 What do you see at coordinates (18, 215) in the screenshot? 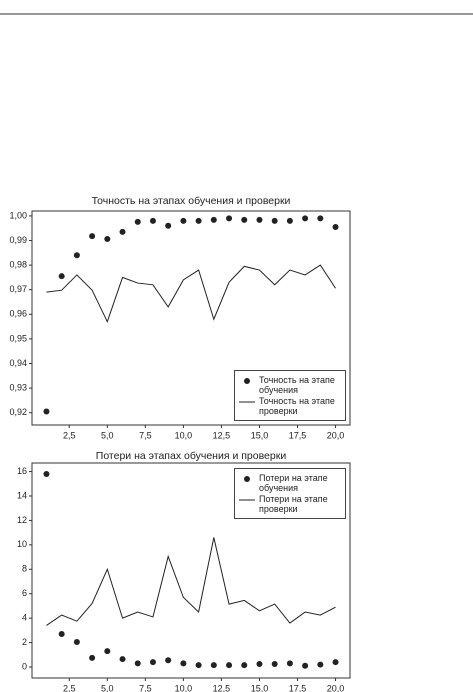
I see `y-tick-label: 1,00` at bounding box center [18, 215].